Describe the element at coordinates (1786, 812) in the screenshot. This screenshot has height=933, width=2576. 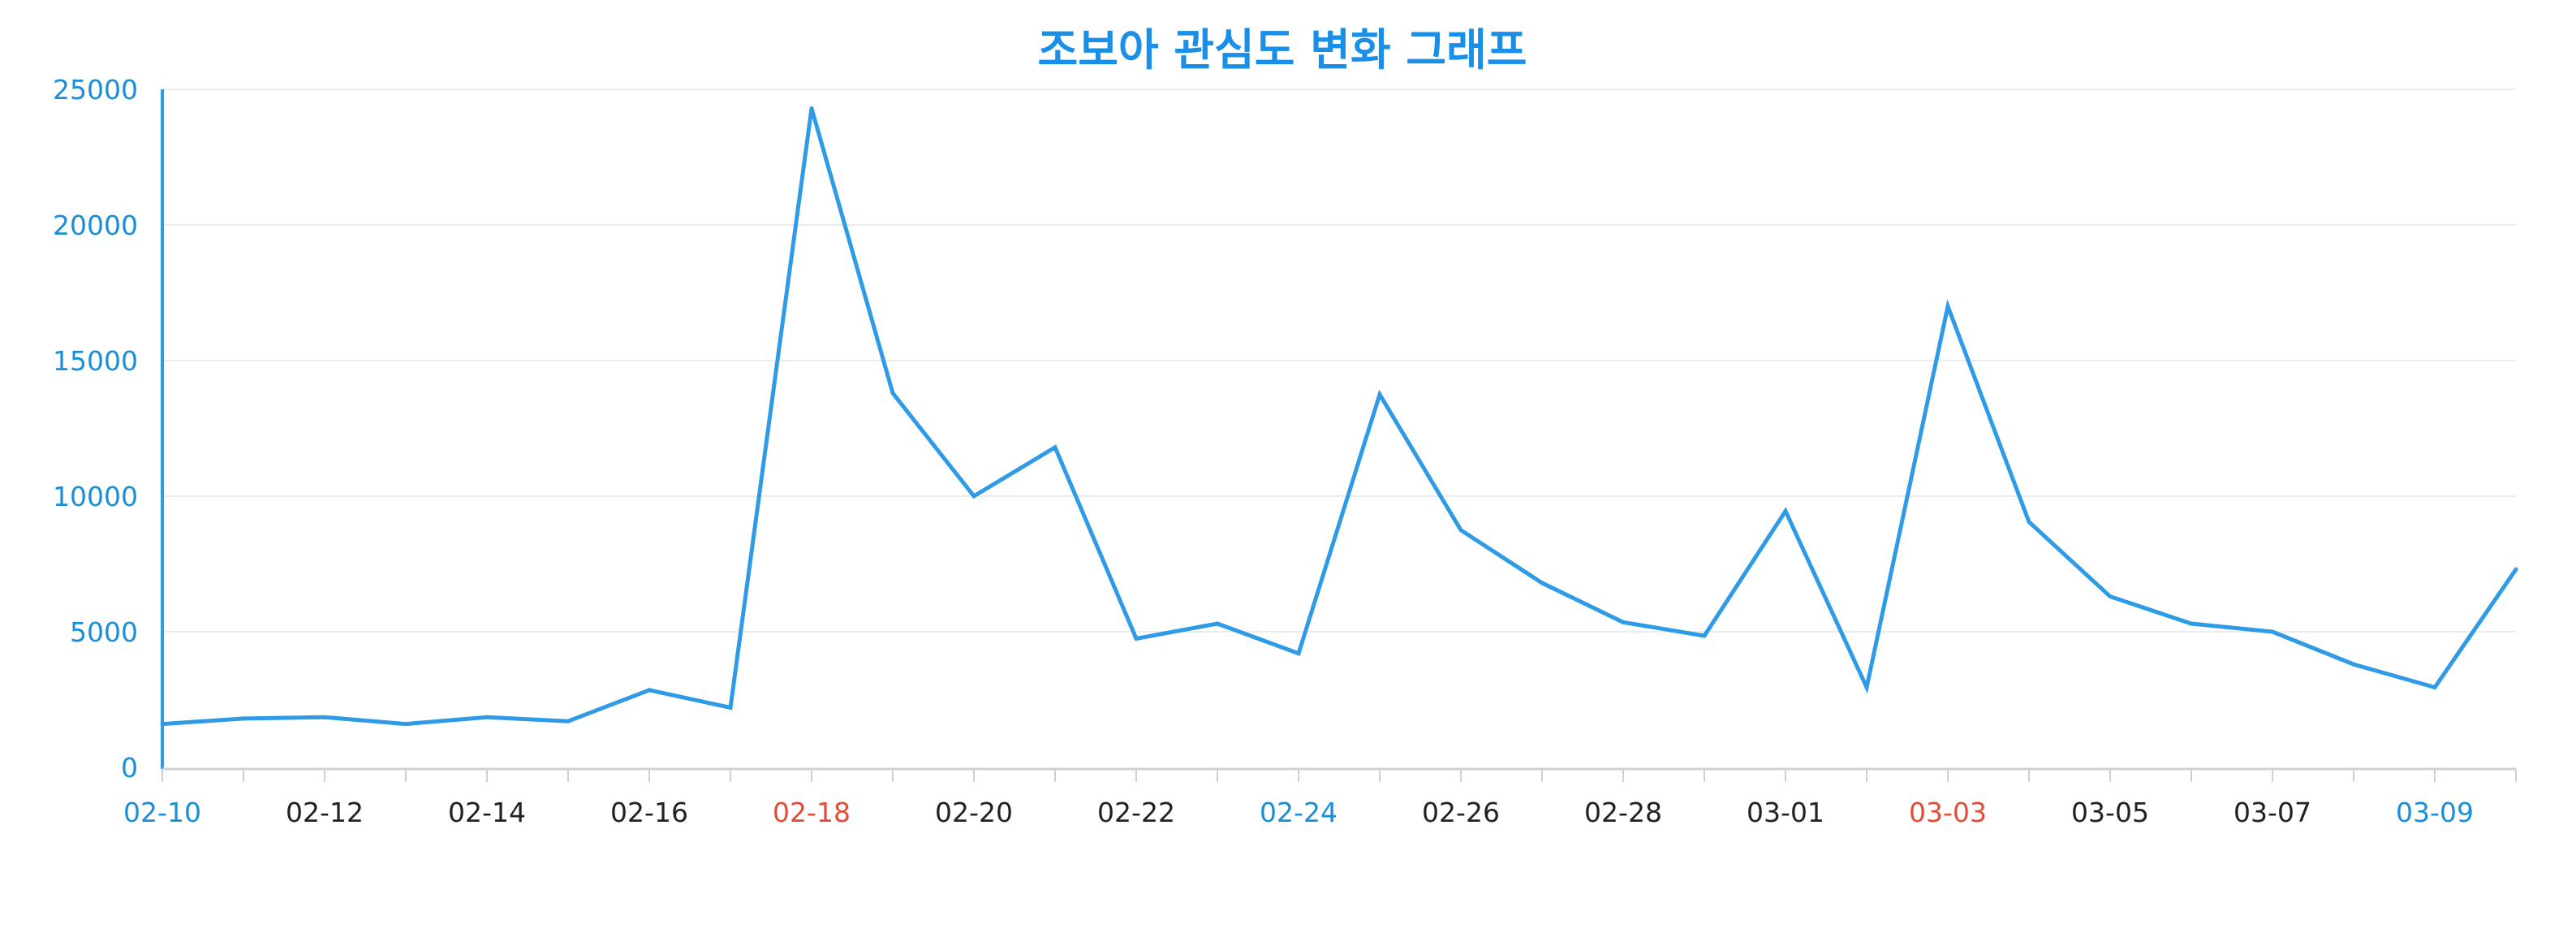
I see `x-tick-label: 03-01` at that location.